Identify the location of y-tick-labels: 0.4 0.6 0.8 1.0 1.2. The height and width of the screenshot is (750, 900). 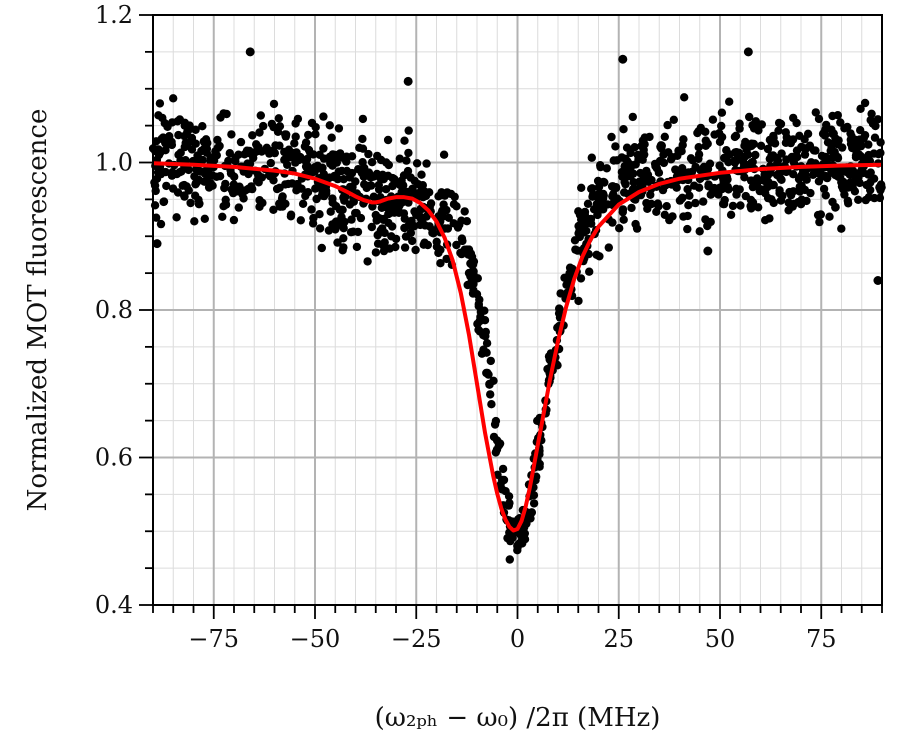
(114, 310).